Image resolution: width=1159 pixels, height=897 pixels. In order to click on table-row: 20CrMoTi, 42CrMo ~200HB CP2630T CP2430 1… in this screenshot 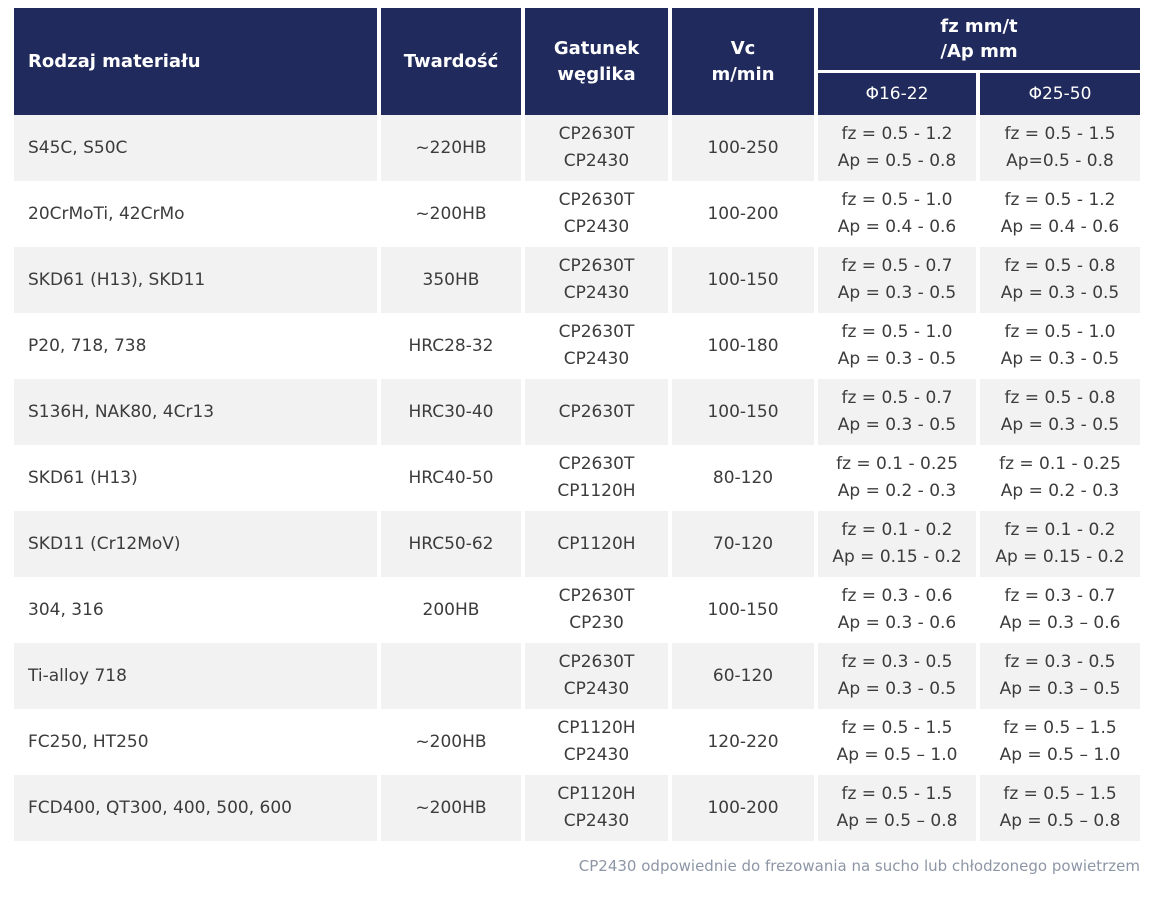, I will do `click(577, 214)`.